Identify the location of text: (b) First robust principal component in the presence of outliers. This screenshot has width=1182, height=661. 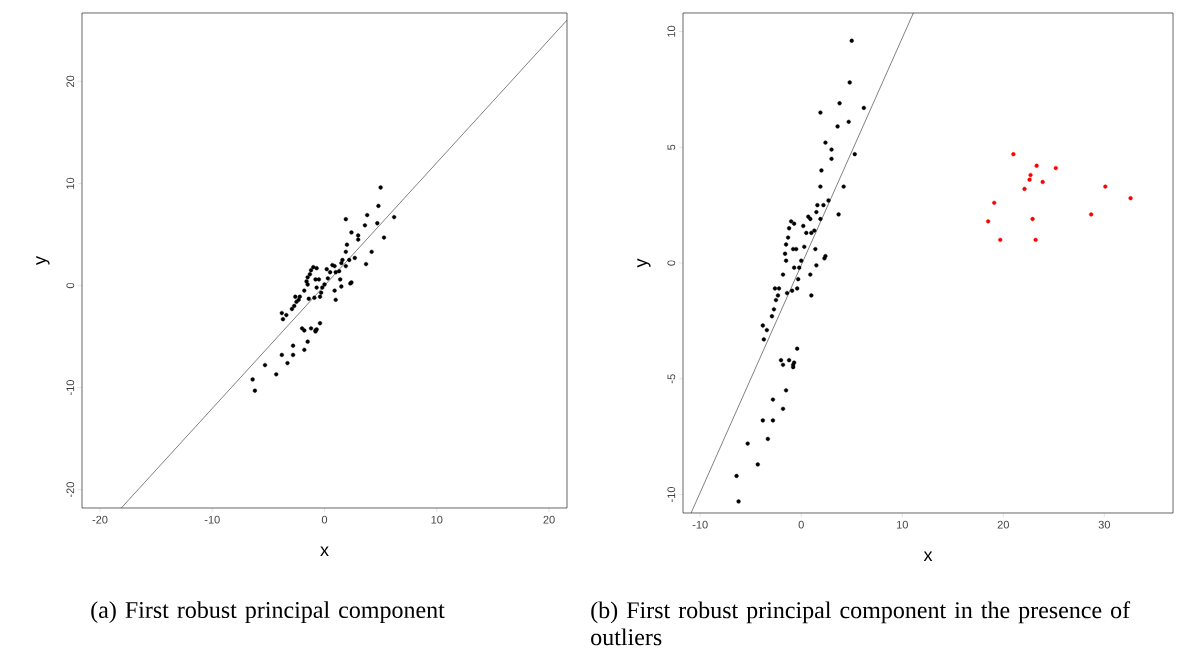
(861, 623).